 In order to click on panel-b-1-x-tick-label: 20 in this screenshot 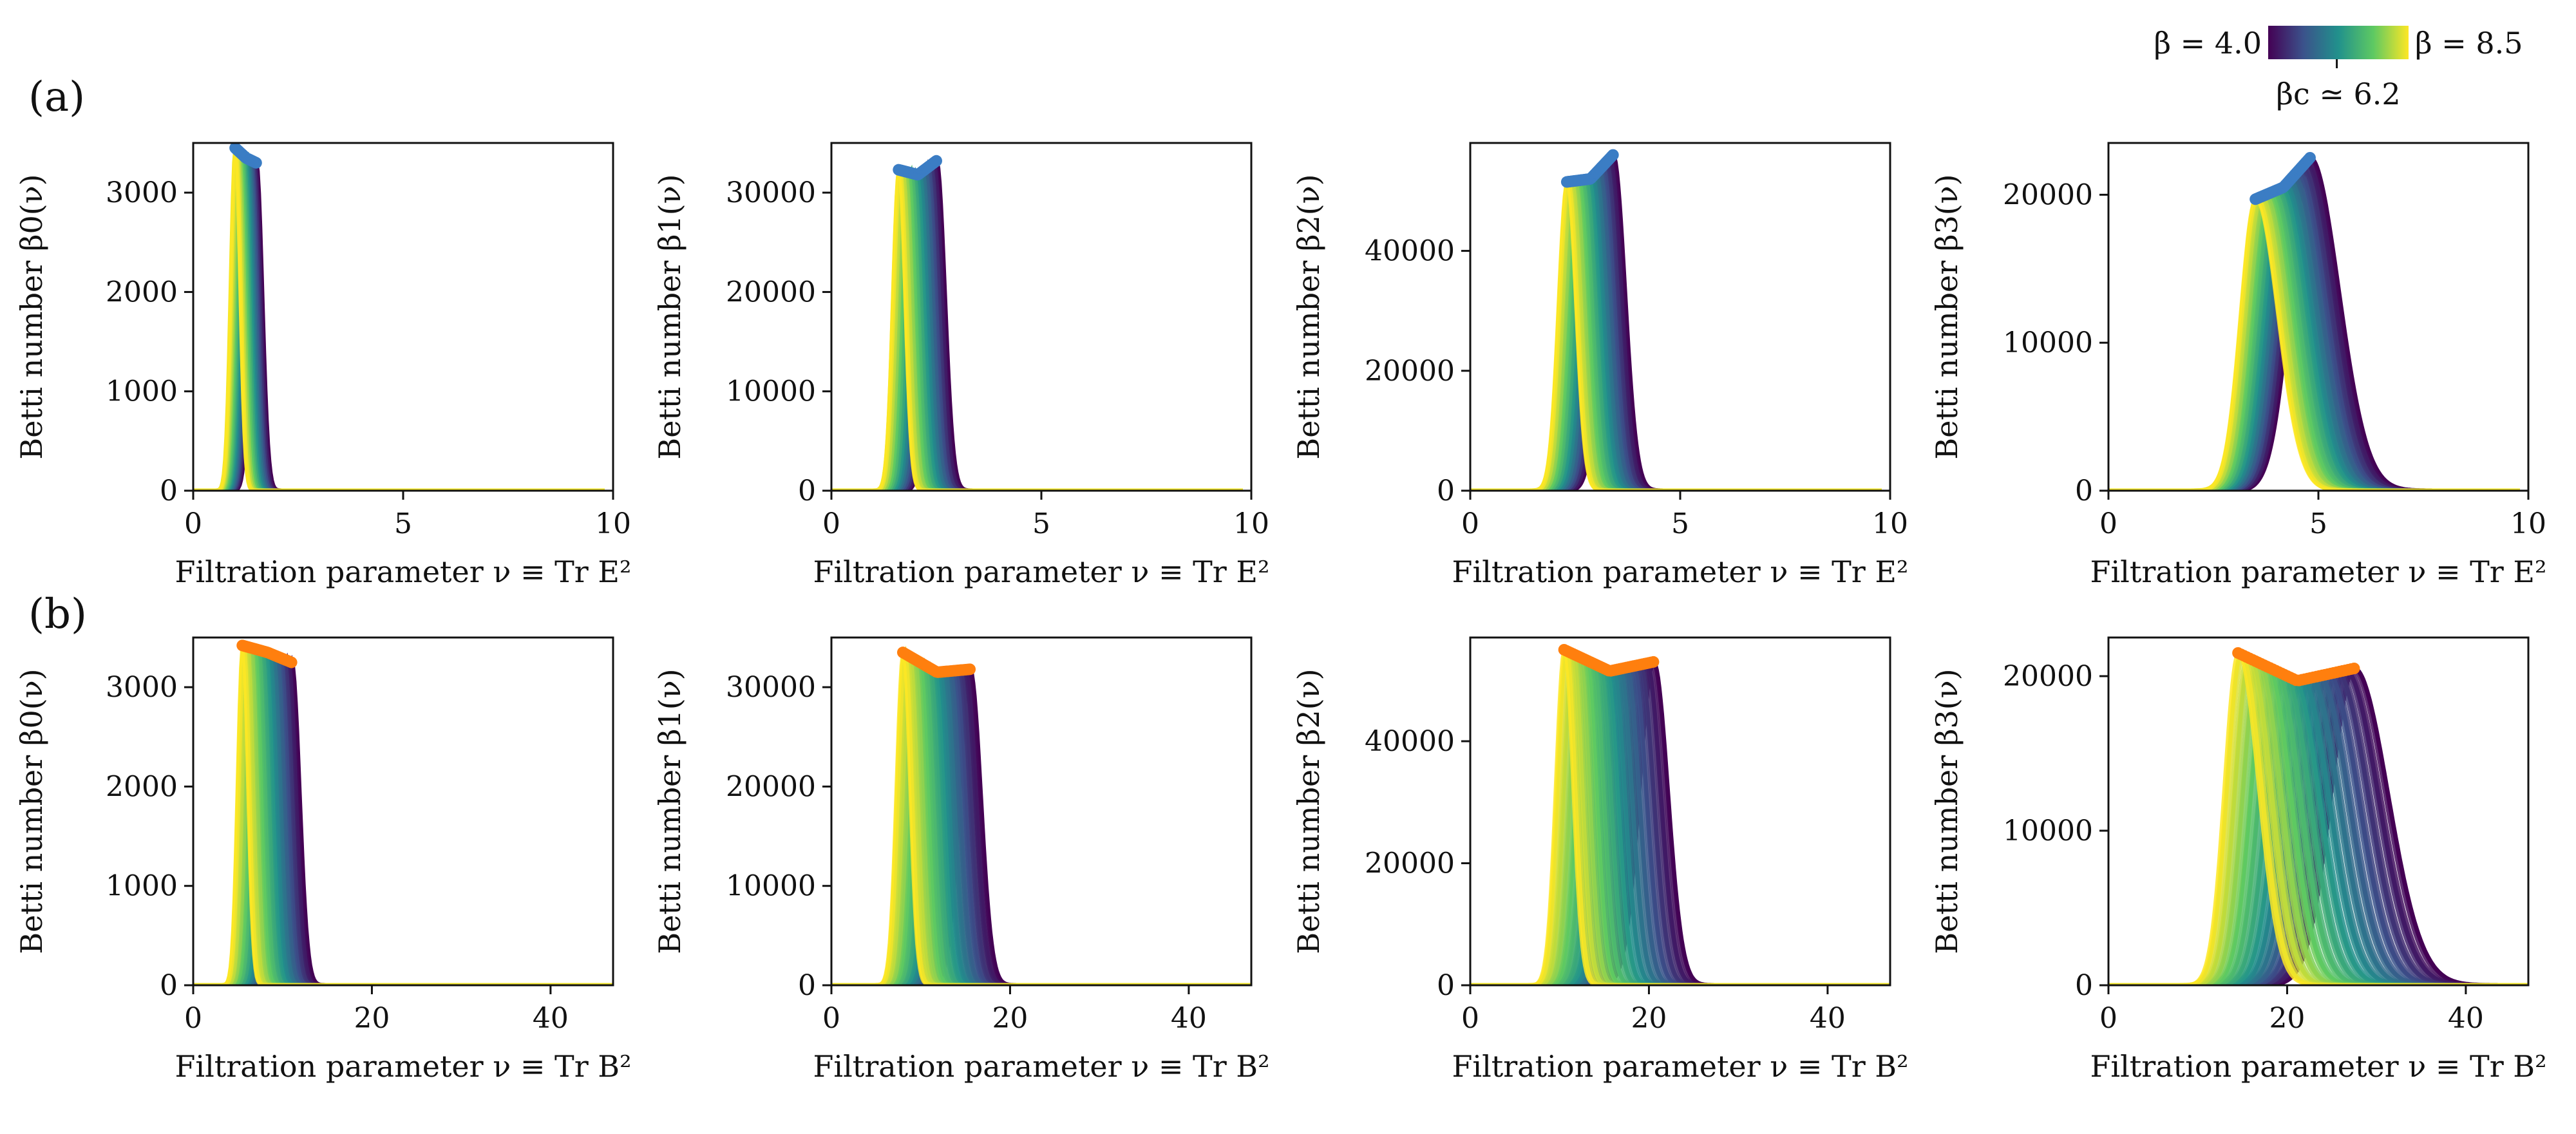, I will do `click(1010, 1018)`.